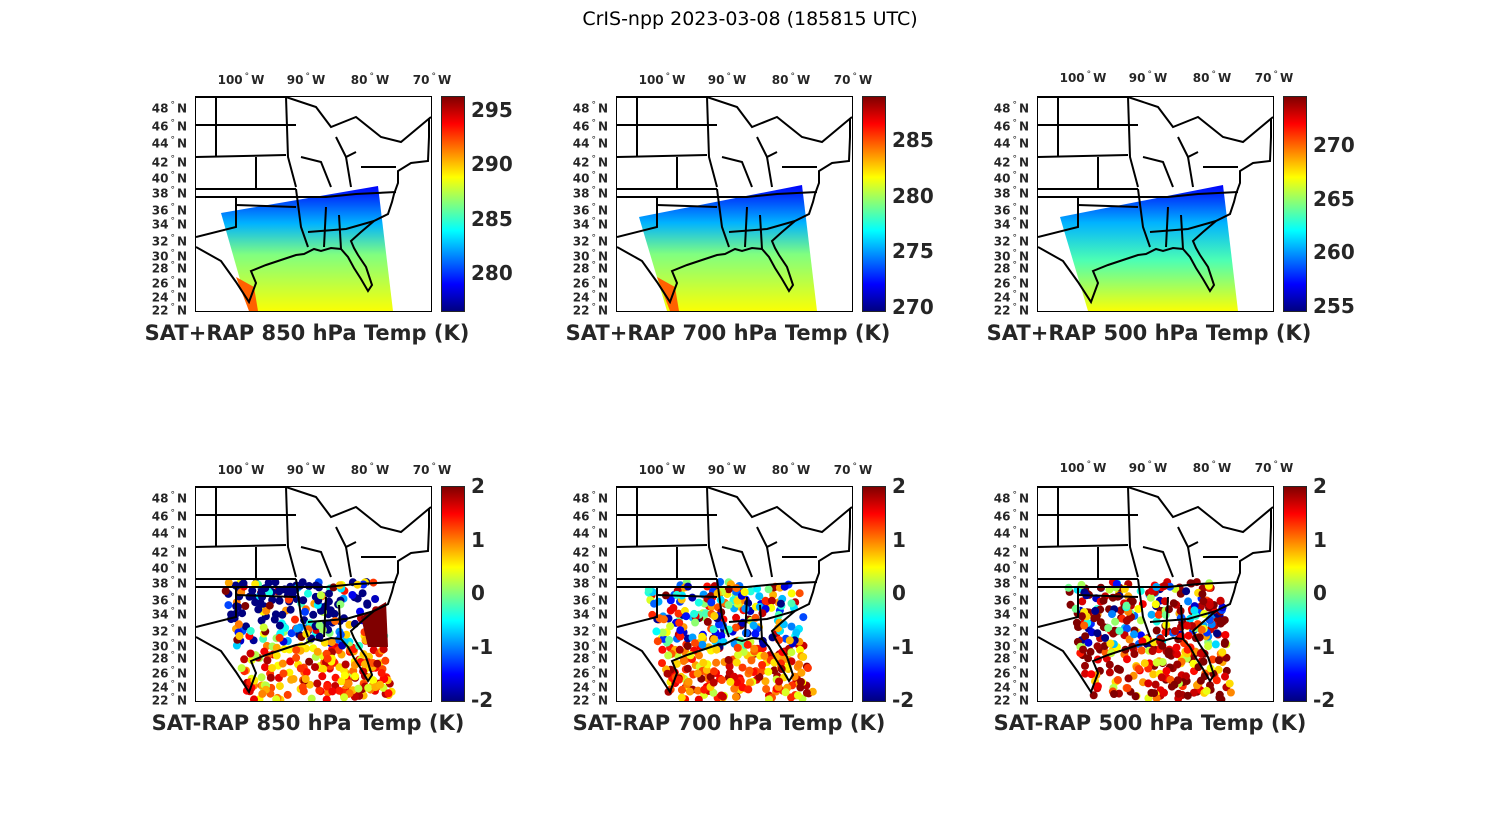  I want to click on longitude-tick-label: 70 ° W, so click(853, 469).